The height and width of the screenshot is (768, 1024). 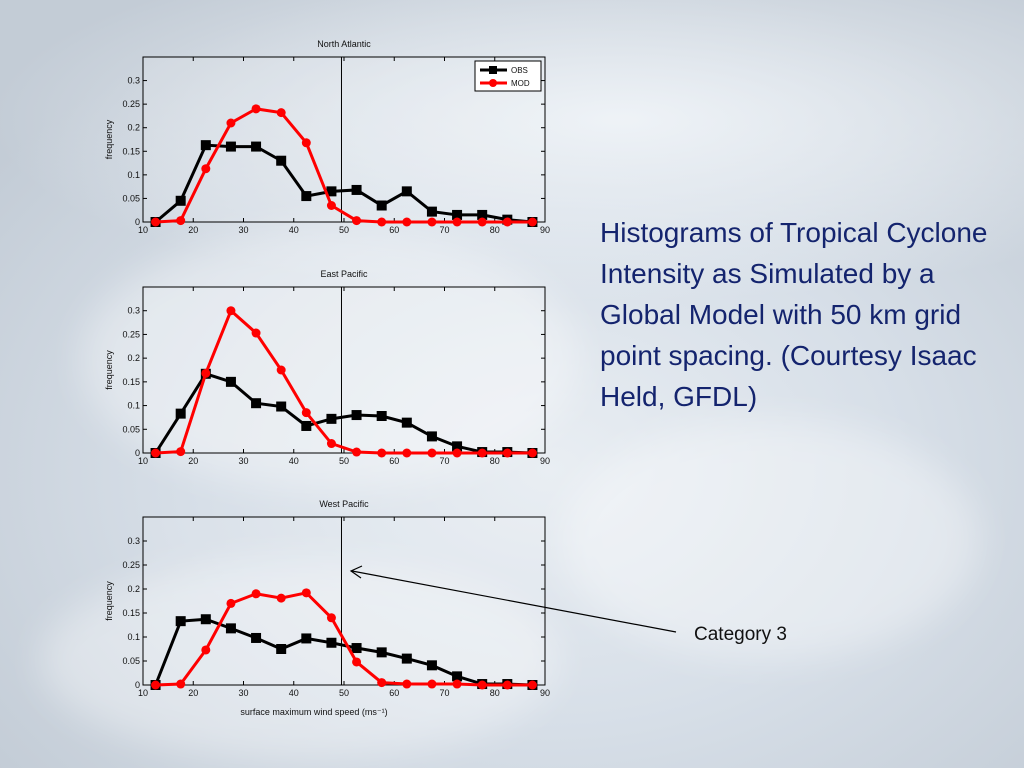 I want to click on y-tick-label: 0, so click(x=137, y=222).